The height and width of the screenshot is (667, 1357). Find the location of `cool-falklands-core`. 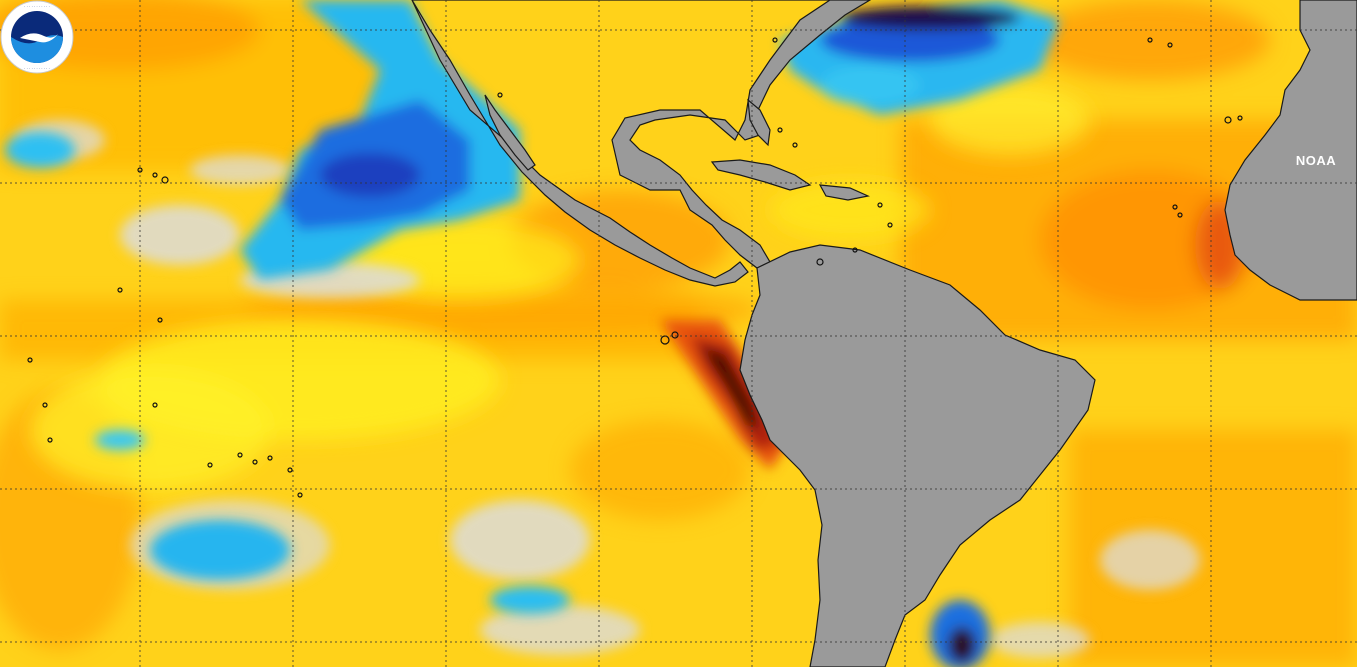

cool-falklands-core is located at coordinates (962, 645).